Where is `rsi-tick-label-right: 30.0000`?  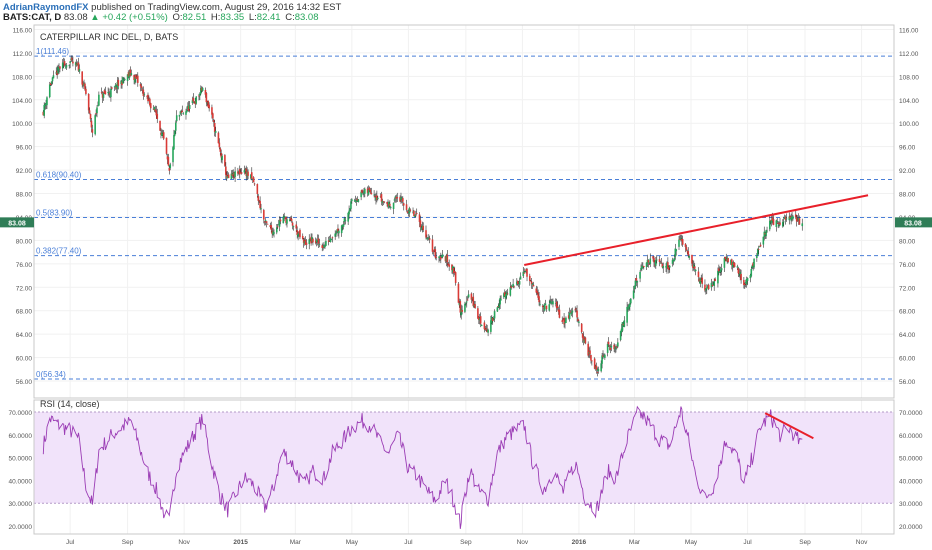 rsi-tick-label-right: 30.0000 is located at coordinates (911, 504).